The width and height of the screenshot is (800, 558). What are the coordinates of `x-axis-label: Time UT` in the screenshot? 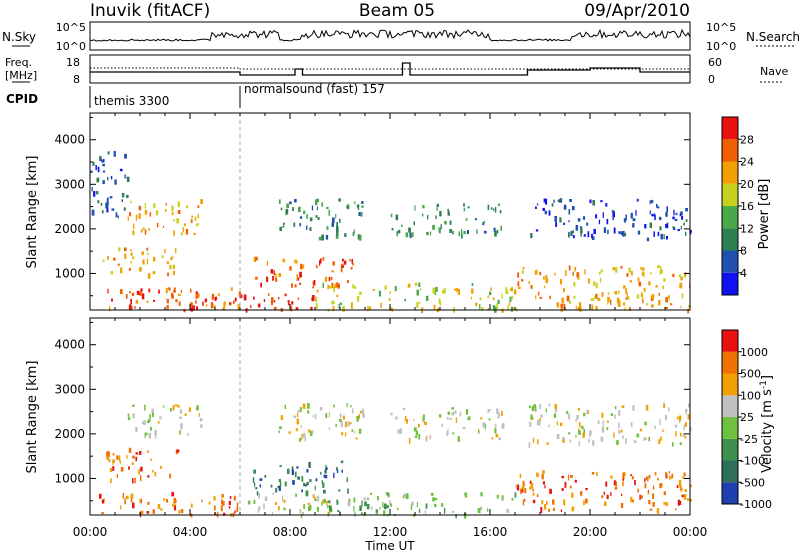 It's located at (389, 546).